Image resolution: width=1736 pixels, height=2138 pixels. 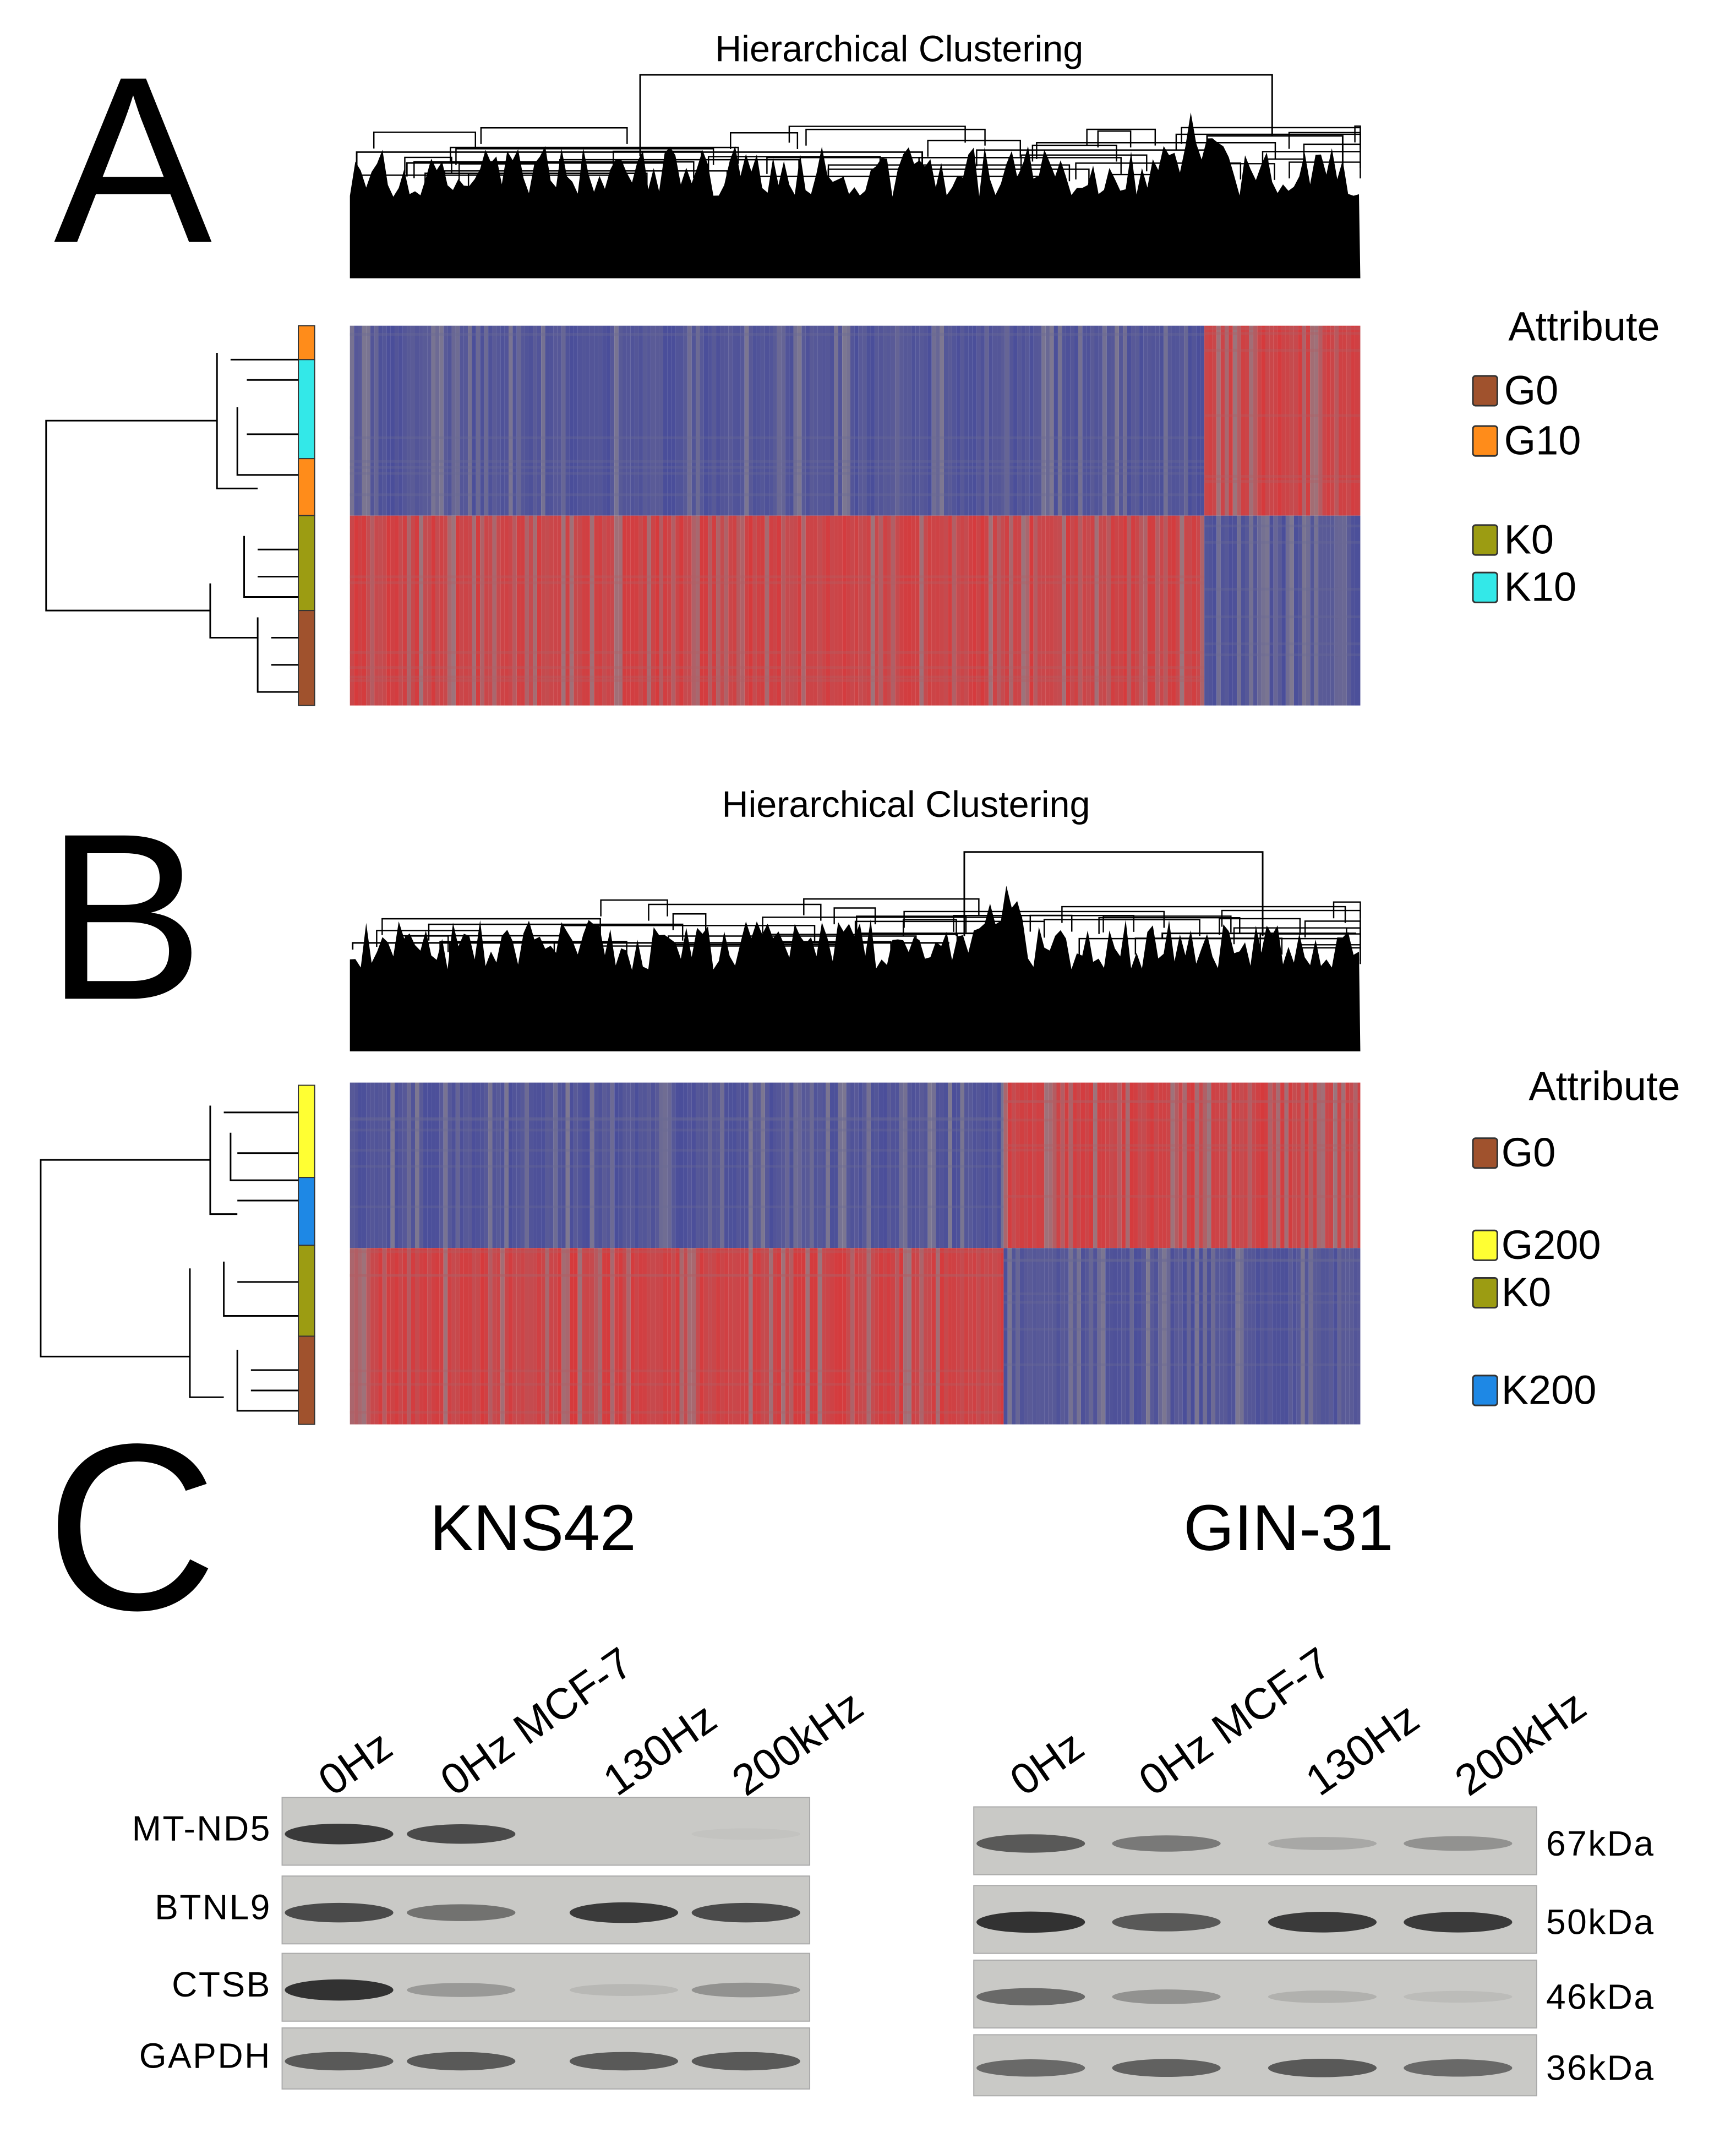 I want to click on protein-label: GAPDH, so click(x=205, y=2055).